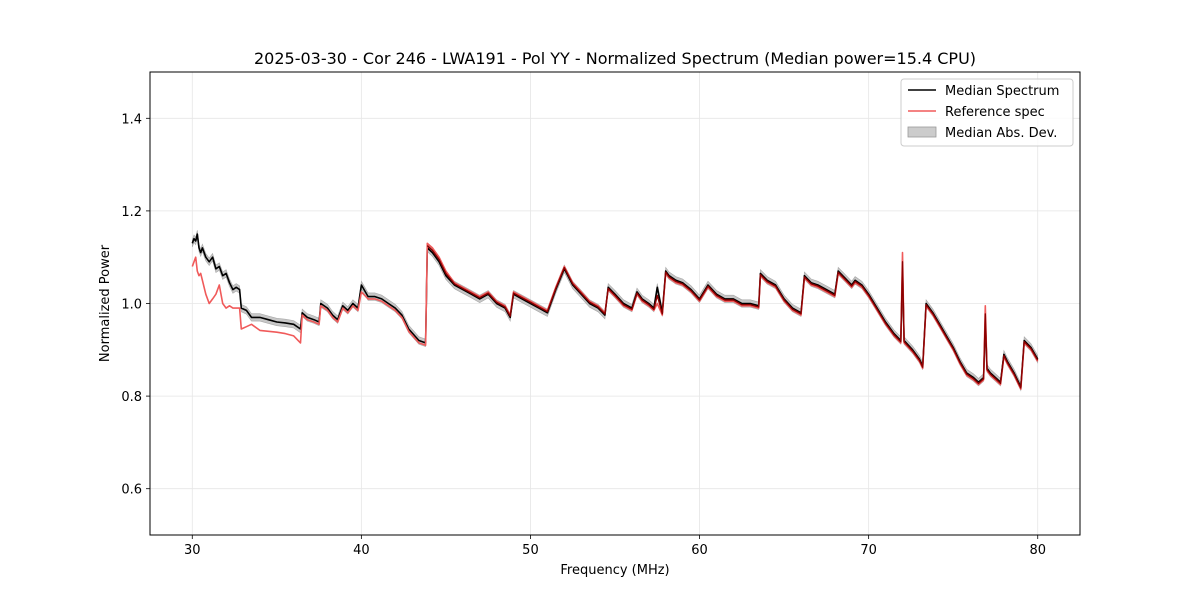 The image size is (1200, 600). Describe the element at coordinates (868, 550) in the screenshot. I see `x-tick-label: 70` at that location.